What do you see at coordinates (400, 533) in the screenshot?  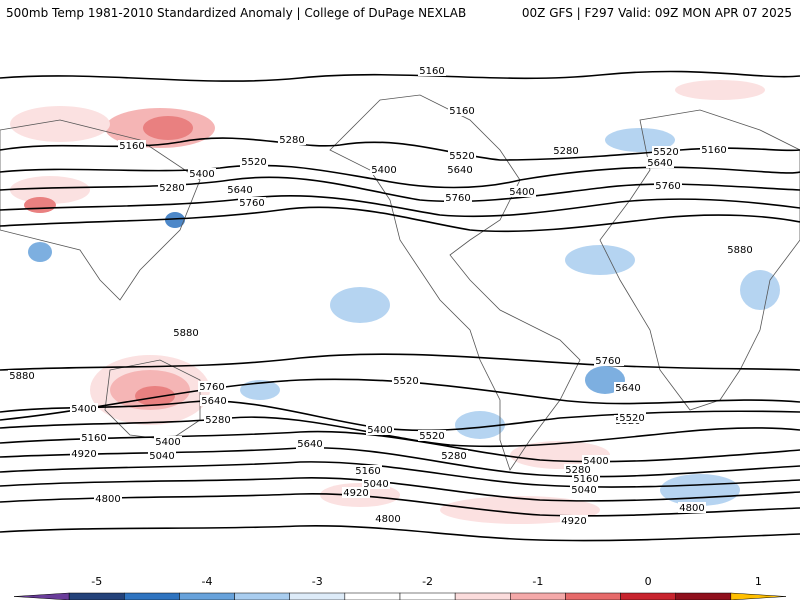 I see `contour-4800-south` at bounding box center [400, 533].